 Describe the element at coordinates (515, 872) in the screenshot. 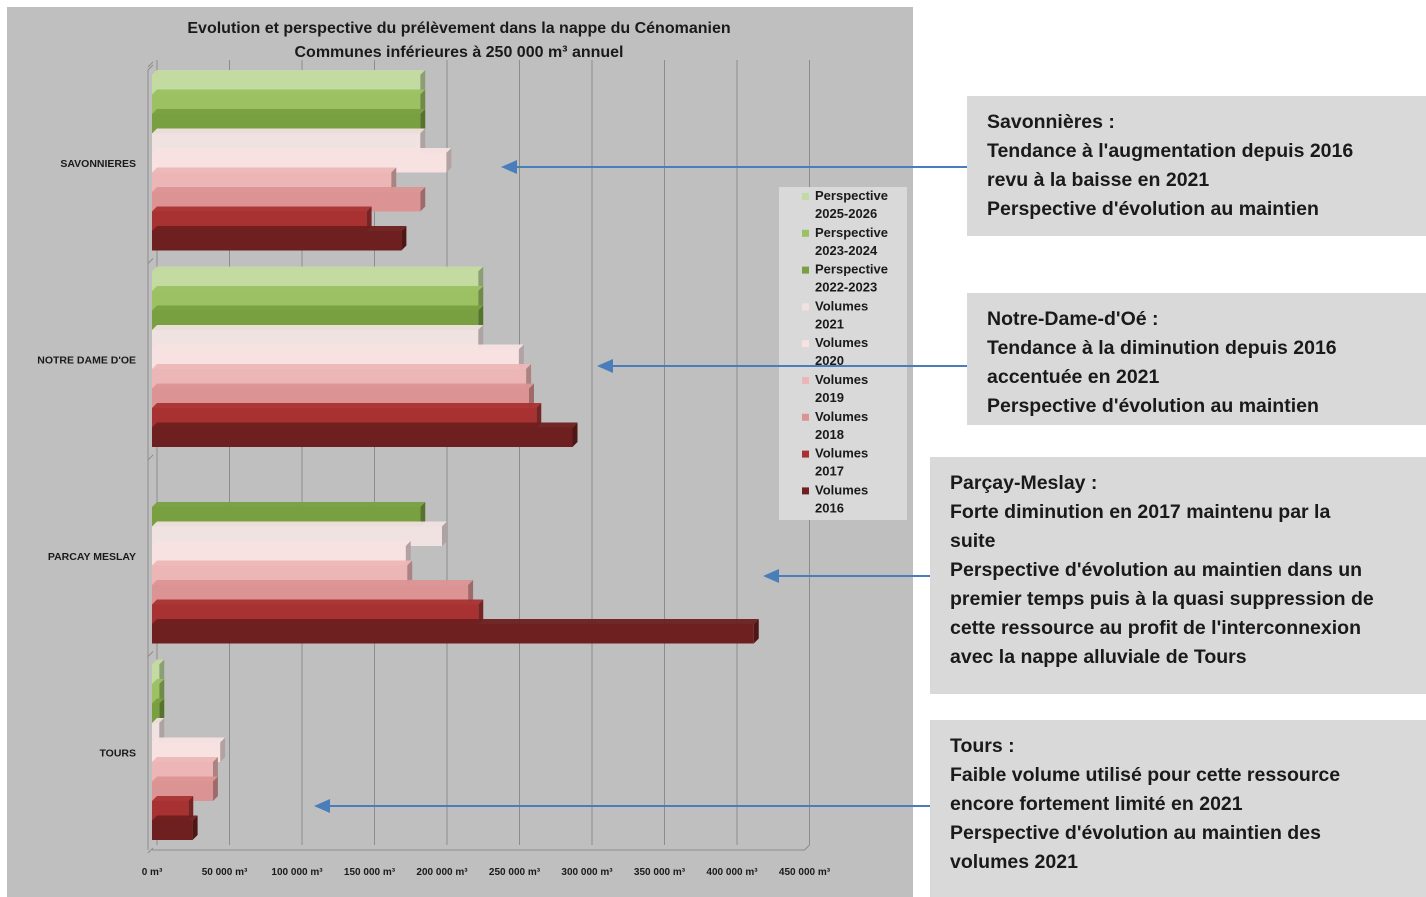

I see `x-tick-label: 250 000 m³` at that location.